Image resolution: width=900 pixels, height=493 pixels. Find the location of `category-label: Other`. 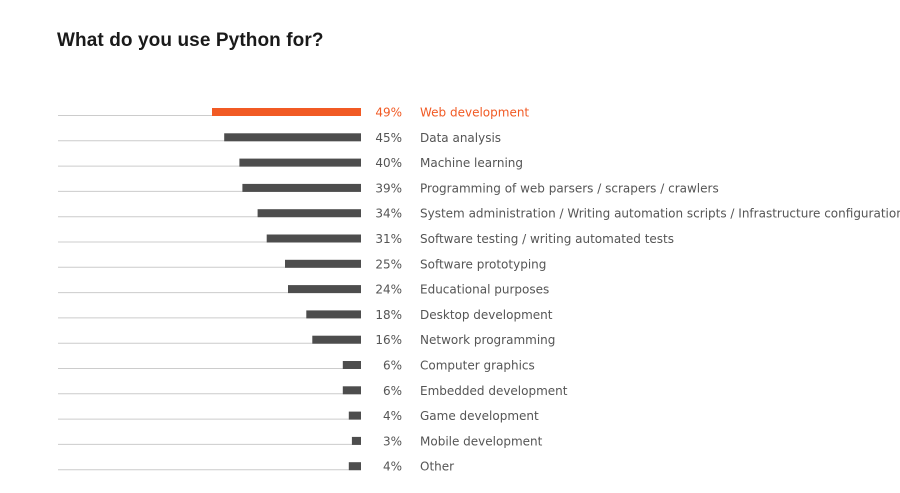

category-label: Other is located at coordinates (437, 467).